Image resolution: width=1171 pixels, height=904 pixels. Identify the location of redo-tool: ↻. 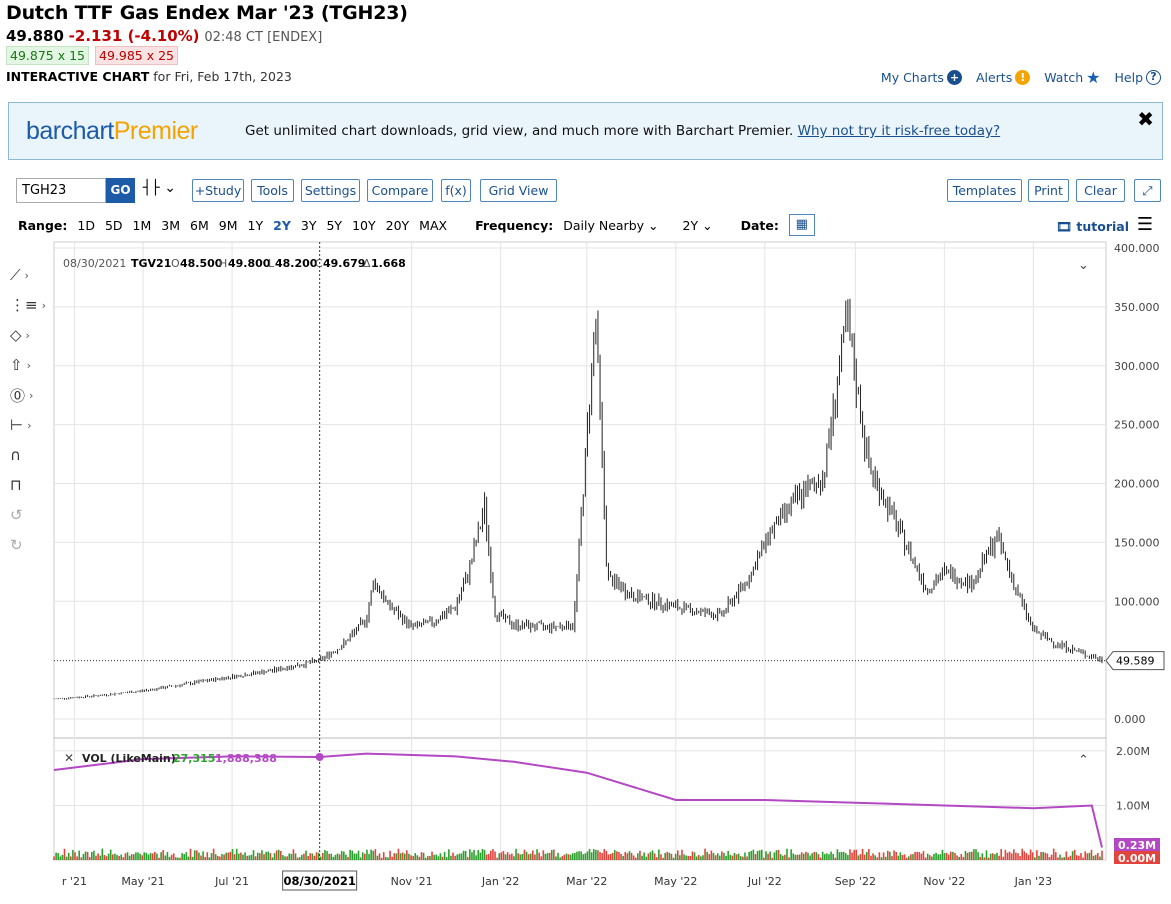
(30, 545).